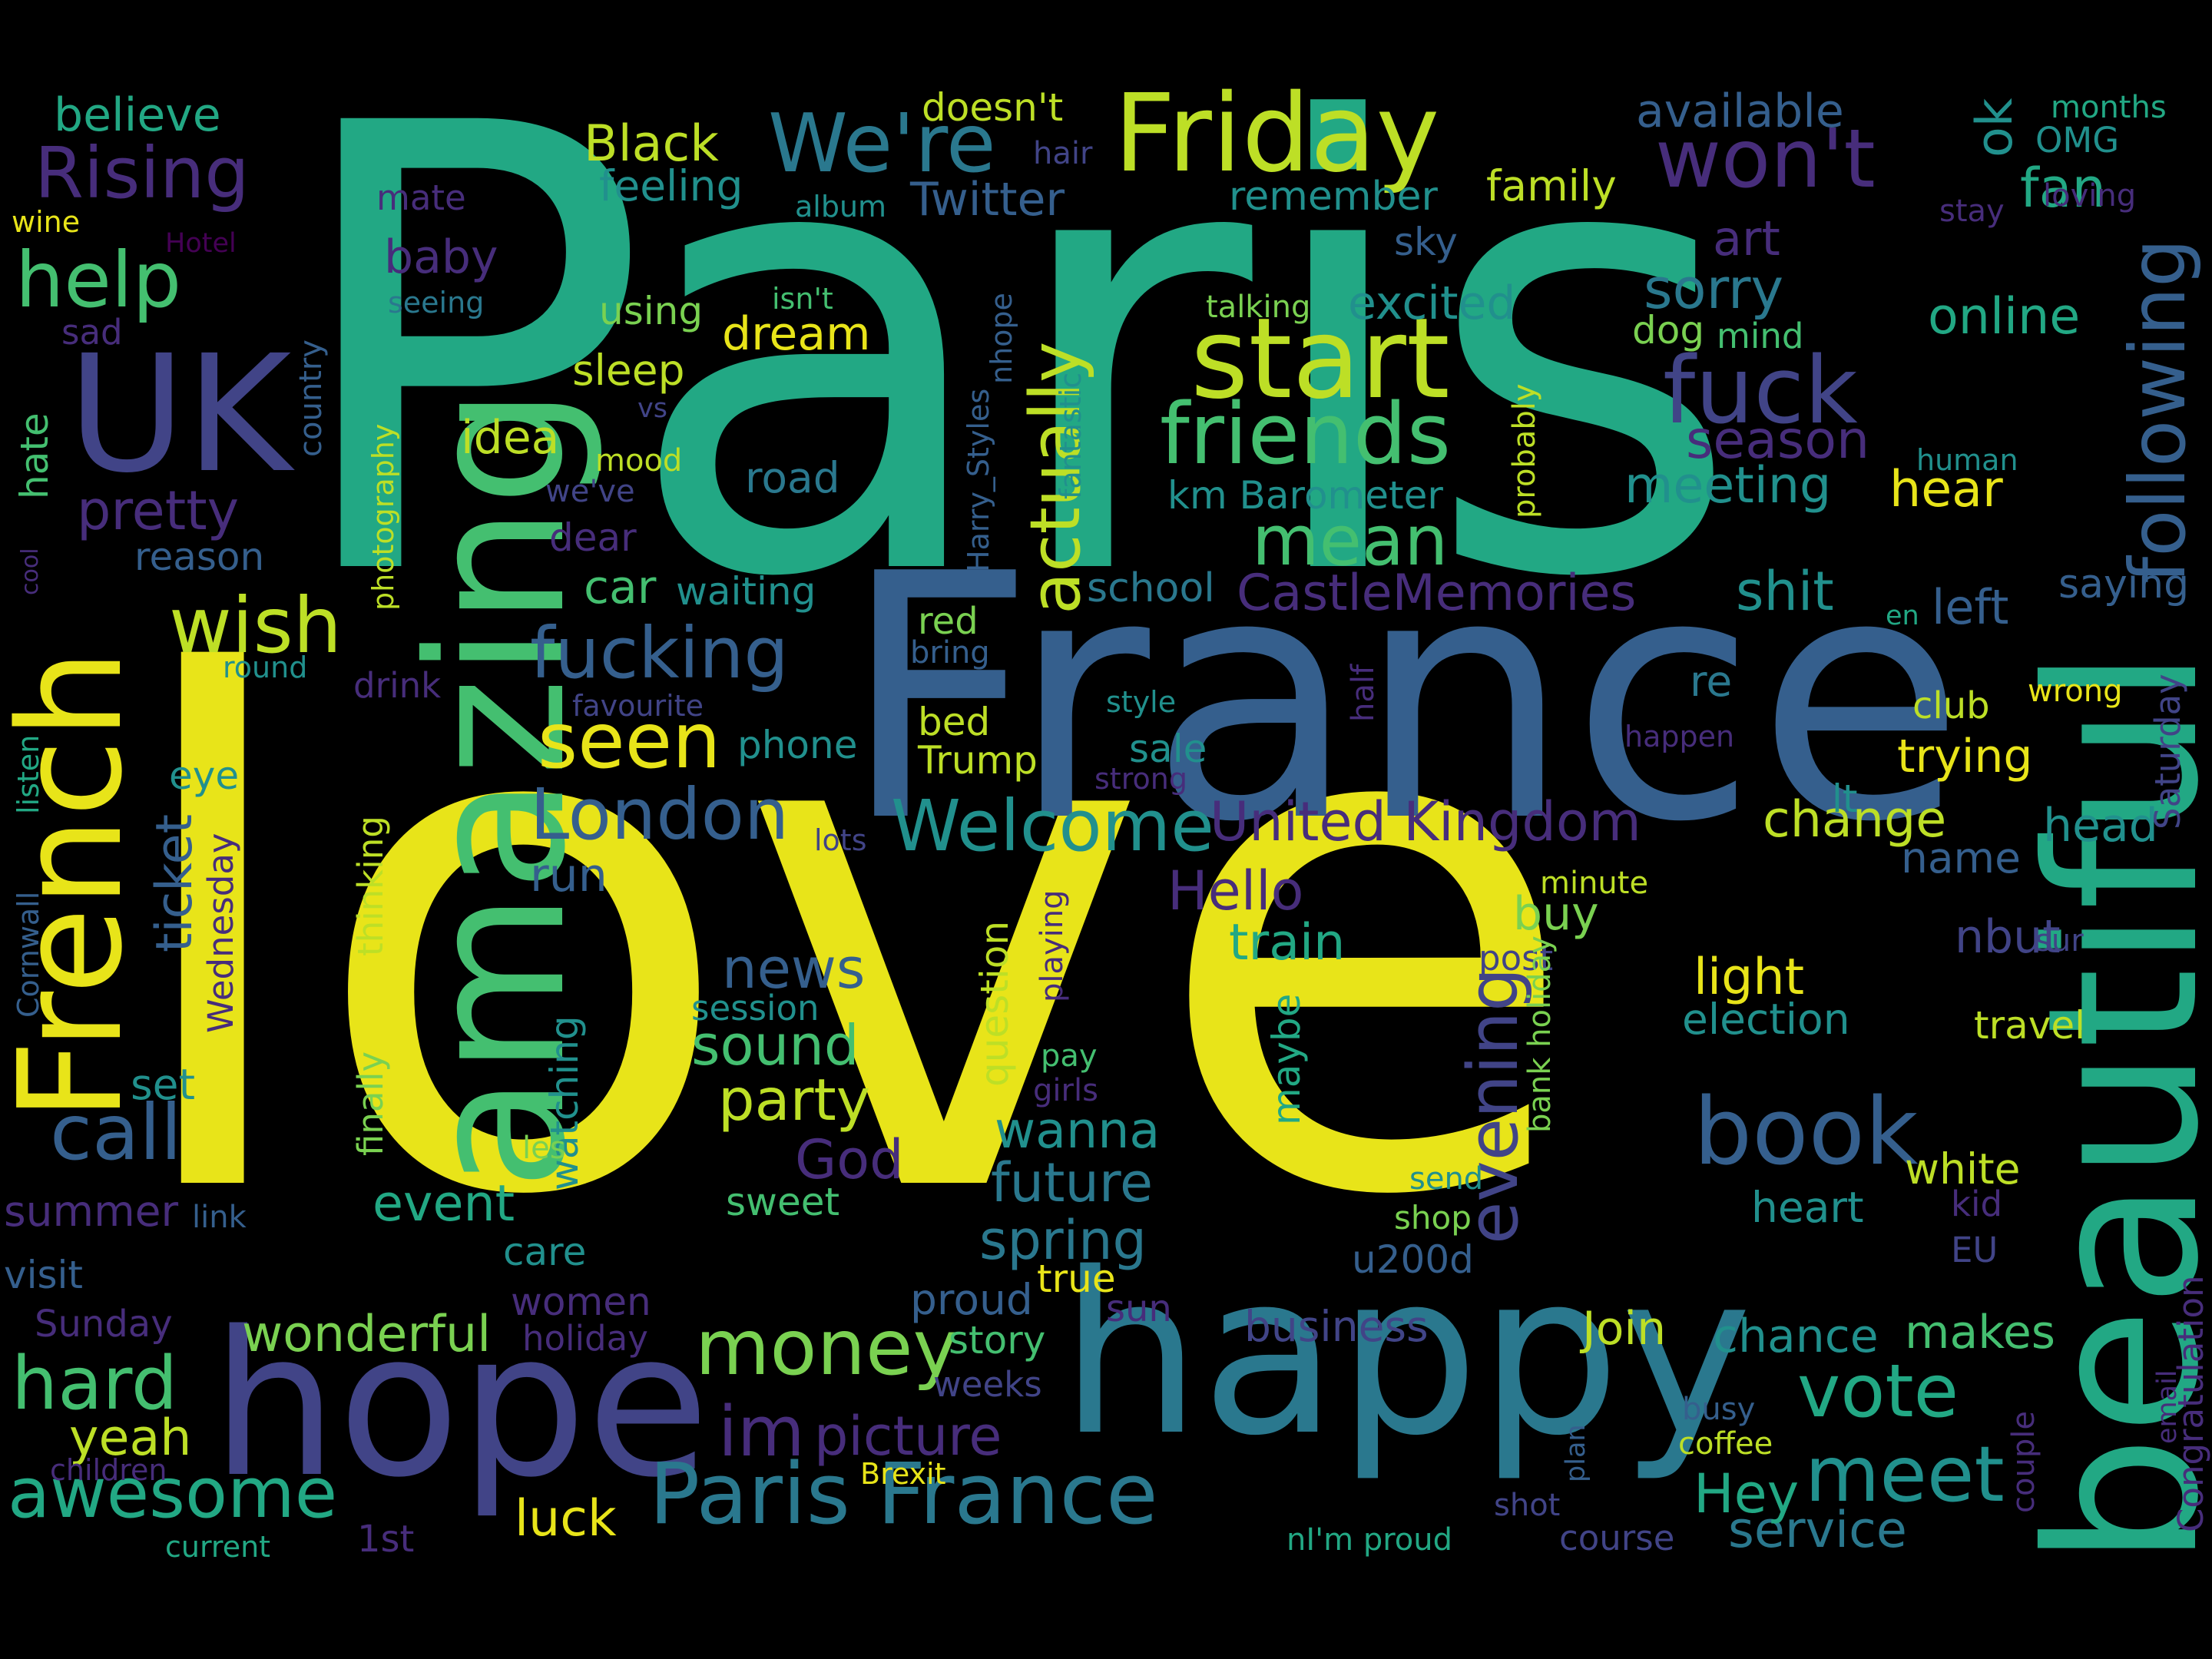 The width and height of the screenshot is (2212, 1659). What do you see at coordinates (796, 334) in the screenshot?
I see `word-dream: dream` at bounding box center [796, 334].